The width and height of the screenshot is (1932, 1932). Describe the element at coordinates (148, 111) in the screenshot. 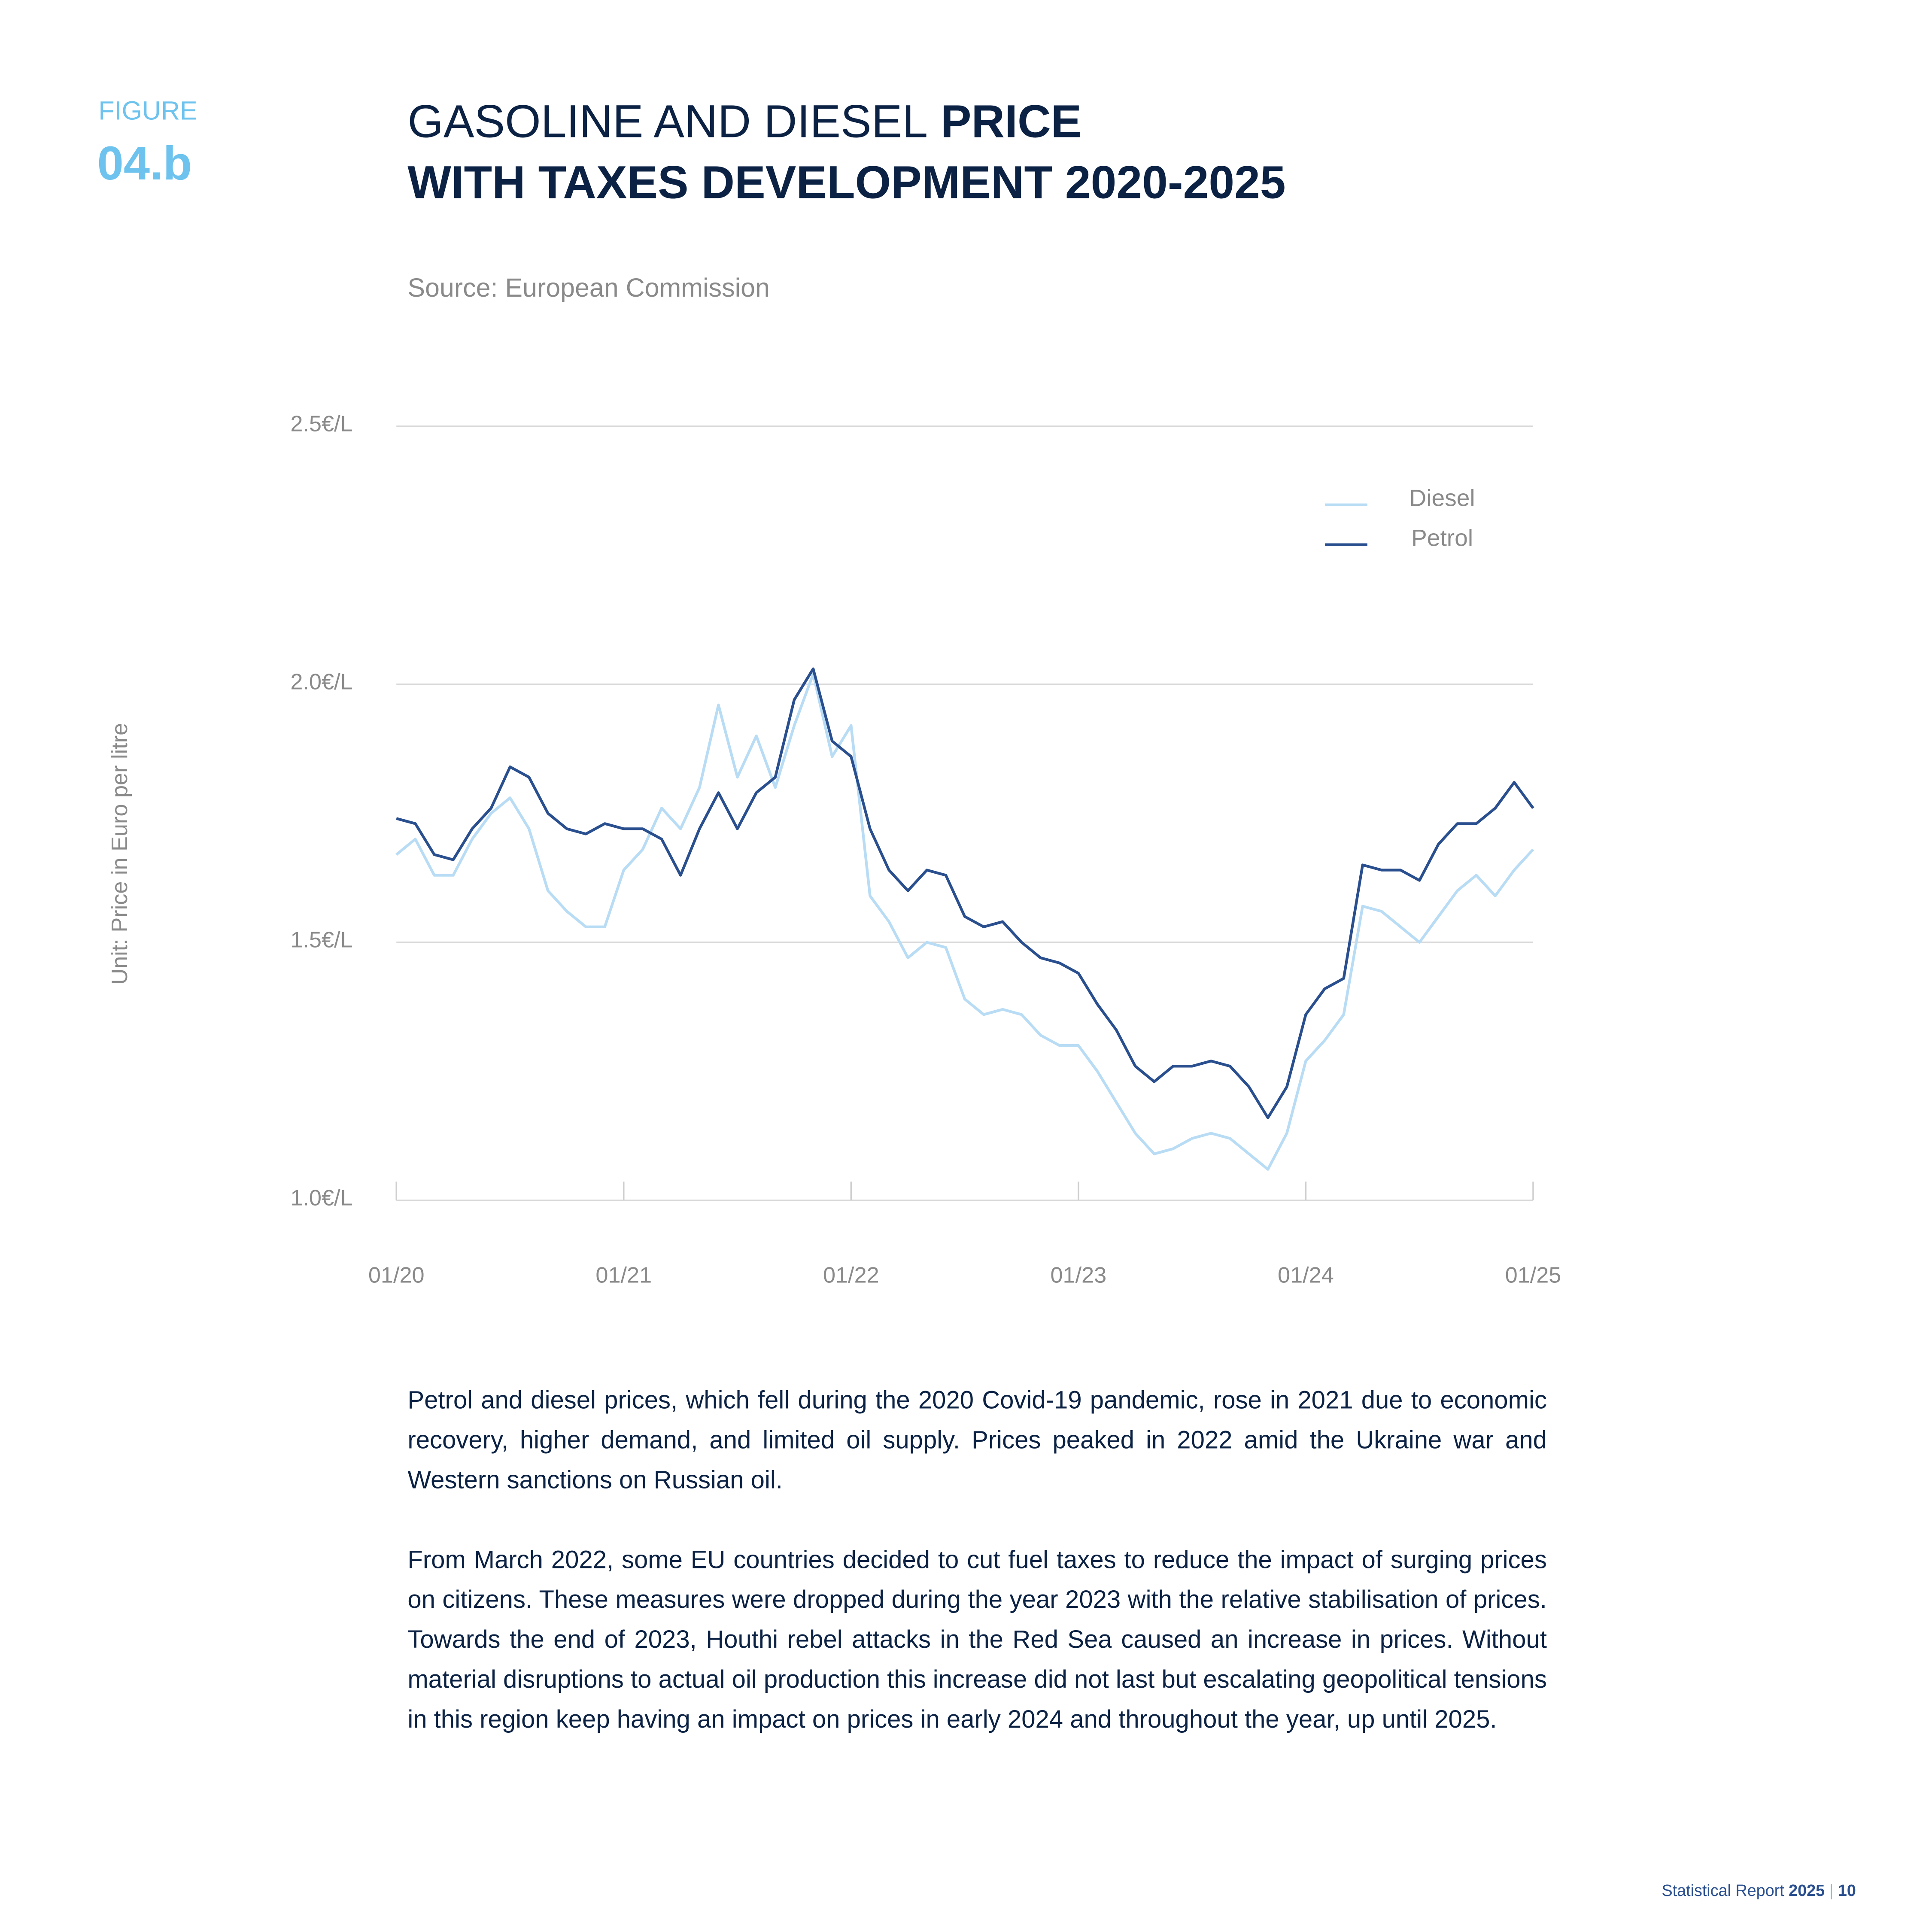

I see `figure-label: FIGURE` at that location.